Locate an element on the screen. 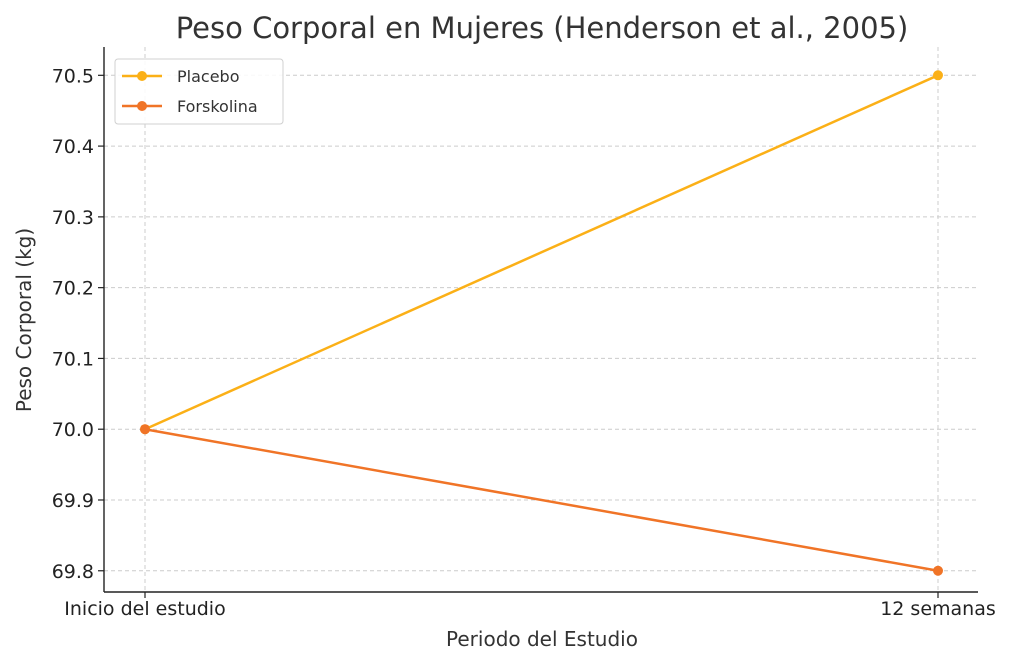 This screenshot has width=1024, height=667. y-tick-label: 70.1 is located at coordinates (73, 359).